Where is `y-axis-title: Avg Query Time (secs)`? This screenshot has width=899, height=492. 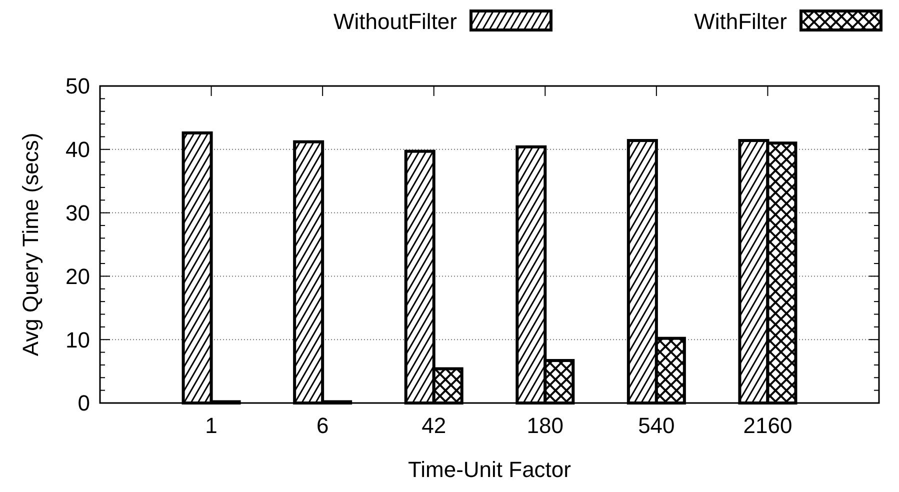
y-axis-title: Avg Query Time (secs) is located at coordinates (30, 244).